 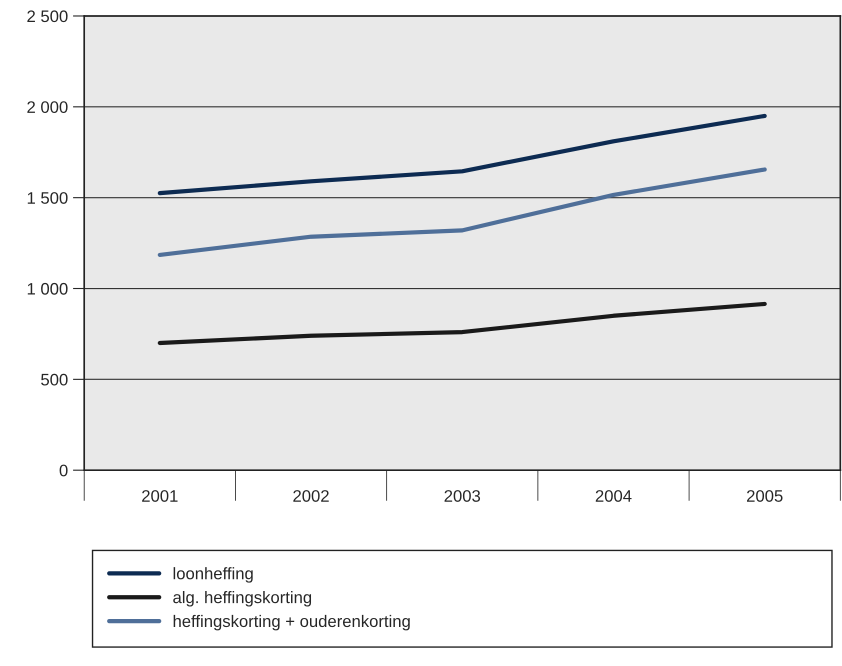 I want to click on y-tick-label: 1 000, so click(x=48, y=288).